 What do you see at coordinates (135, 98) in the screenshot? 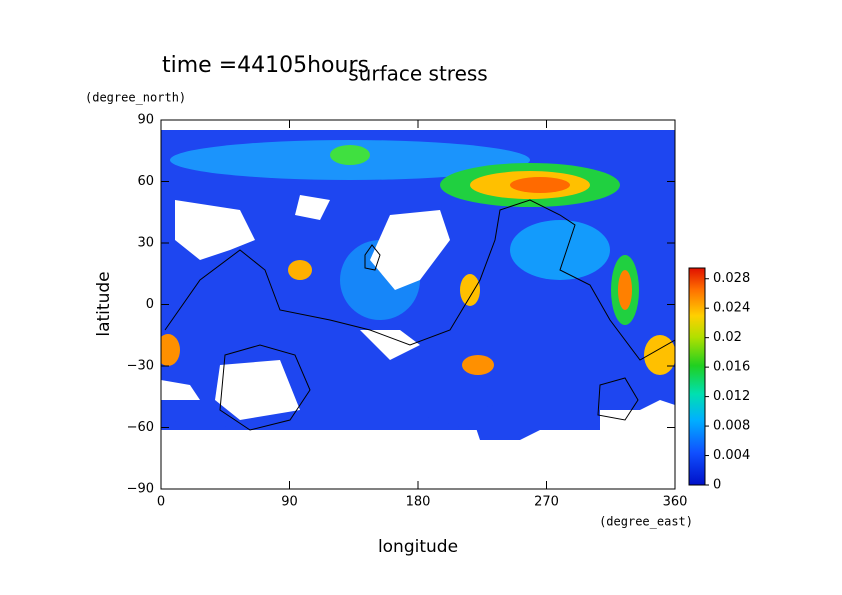
I see `y-unit: (degree_north)` at bounding box center [135, 98].